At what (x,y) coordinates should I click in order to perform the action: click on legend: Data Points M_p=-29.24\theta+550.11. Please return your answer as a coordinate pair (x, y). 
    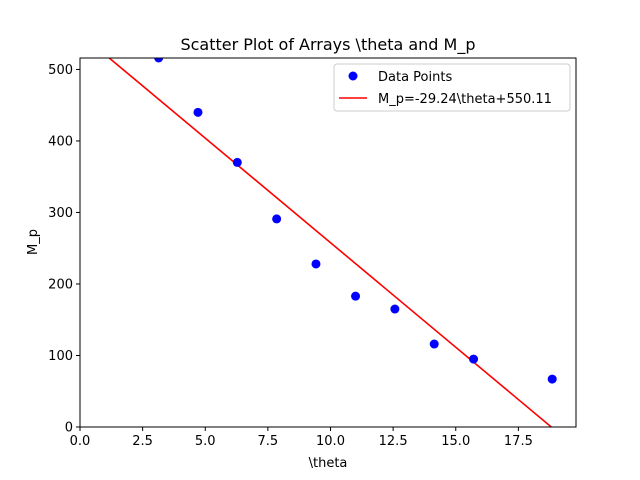
    Looking at the image, I should click on (452, 87).